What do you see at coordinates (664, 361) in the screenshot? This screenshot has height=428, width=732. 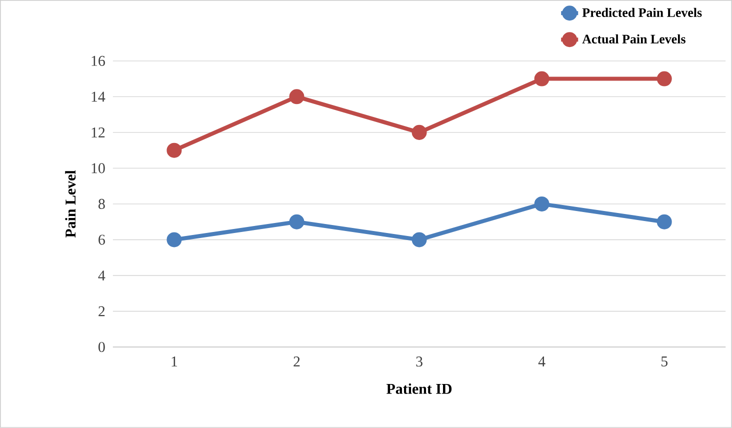 I see `x-tick-label: 5` at bounding box center [664, 361].